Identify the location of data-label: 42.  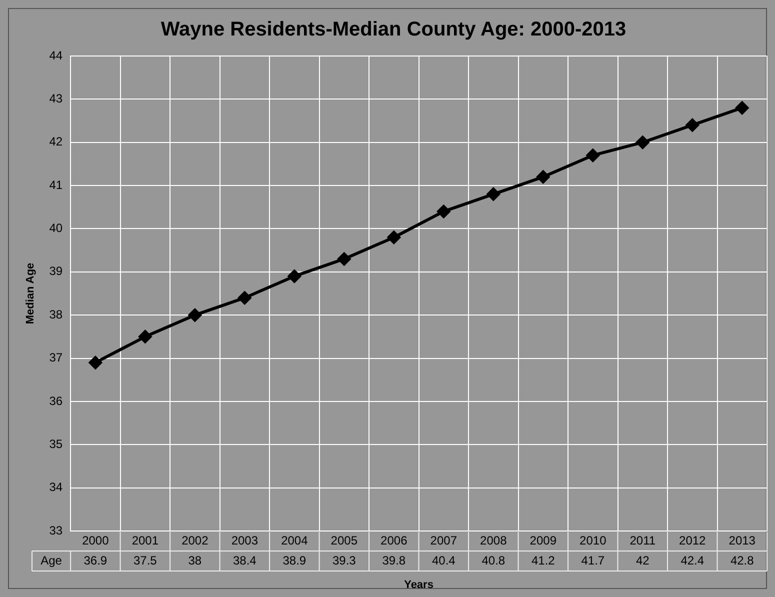
(643, 560).